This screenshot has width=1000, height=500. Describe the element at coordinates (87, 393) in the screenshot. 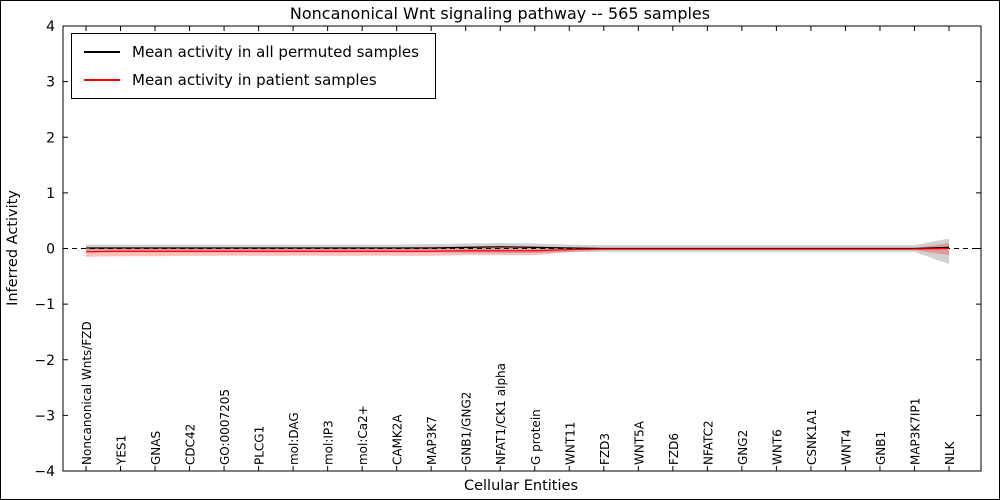

I see `x-tick-label: Noncanonical Wnts/FZD` at that location.